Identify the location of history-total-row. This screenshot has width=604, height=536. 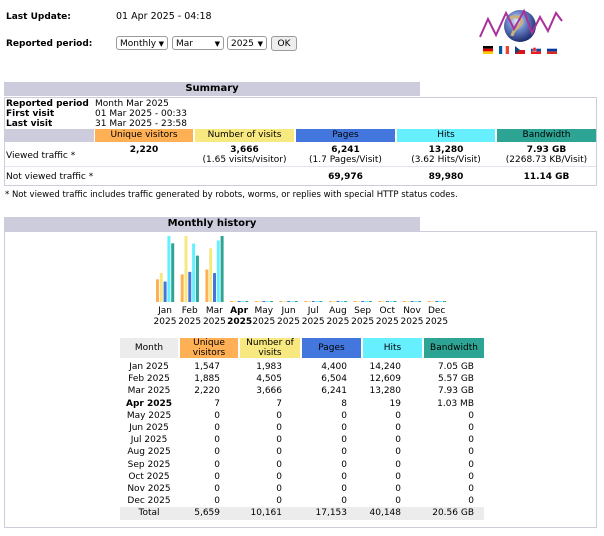
(302, 513).